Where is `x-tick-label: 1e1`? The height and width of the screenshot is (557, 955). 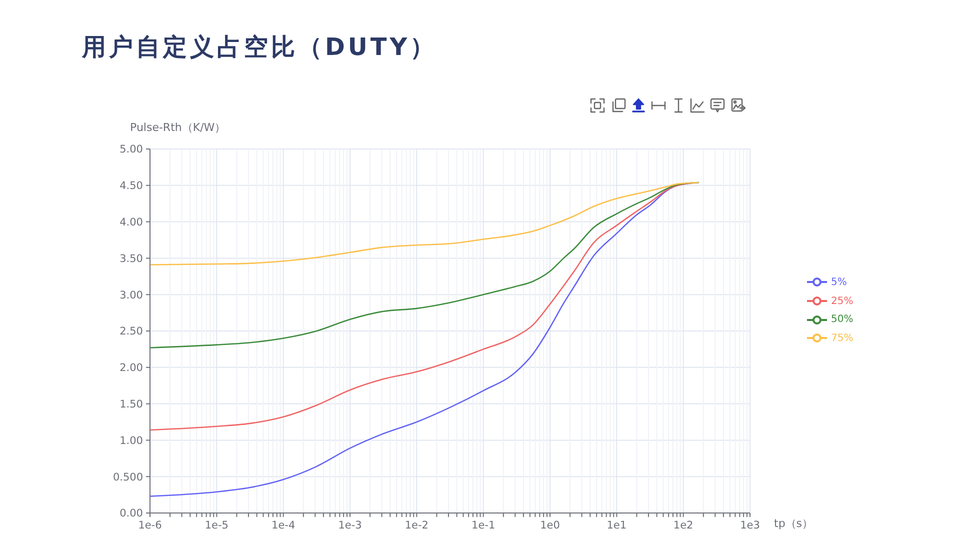
x-tick-label: 1e1 is located at coordinates (616, 525).